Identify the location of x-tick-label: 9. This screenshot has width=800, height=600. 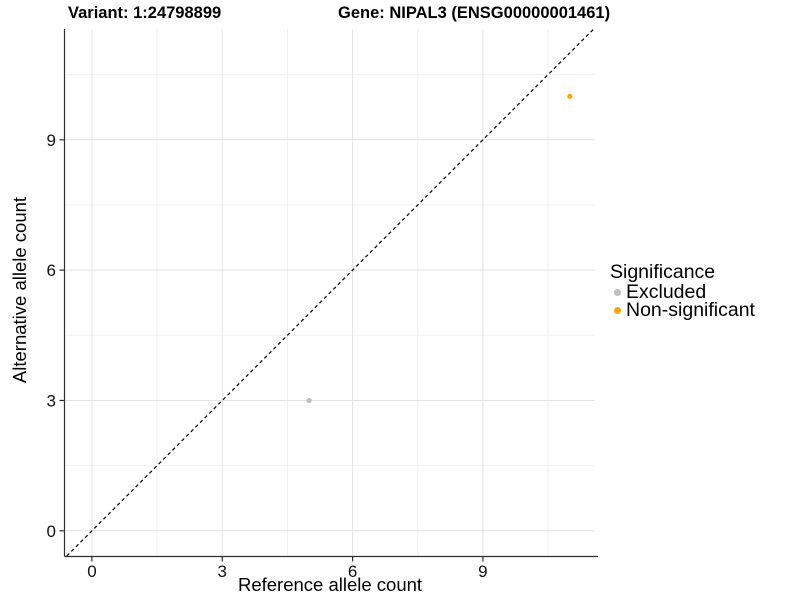
(482, 571).